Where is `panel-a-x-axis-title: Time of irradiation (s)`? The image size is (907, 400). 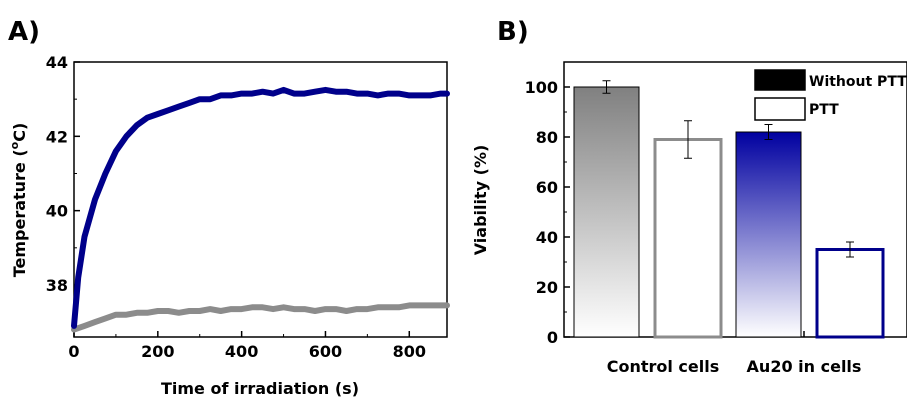
panel-a-x-axis-title: Time of irradiation (s) is located at coordinates (260, 388).